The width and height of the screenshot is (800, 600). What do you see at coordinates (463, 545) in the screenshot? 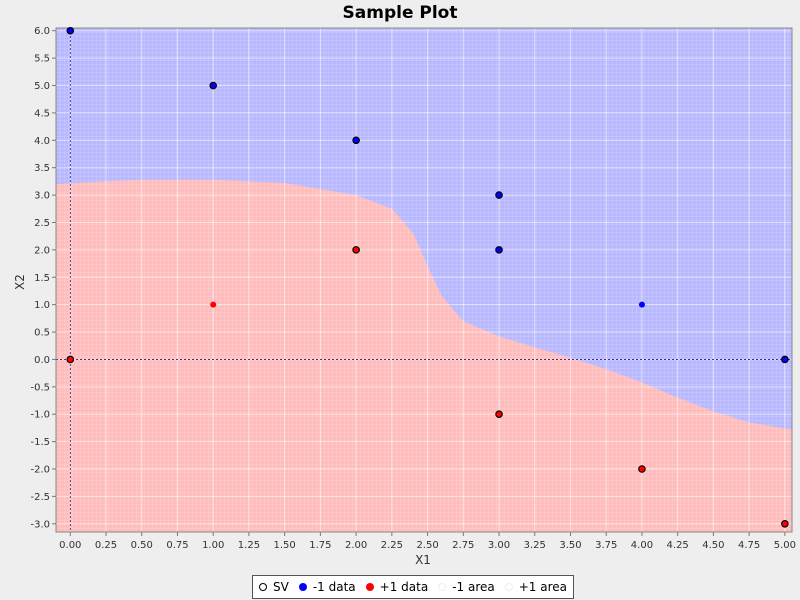
I see `x-tick-label: 2.75` at bounding box center [463, 545].